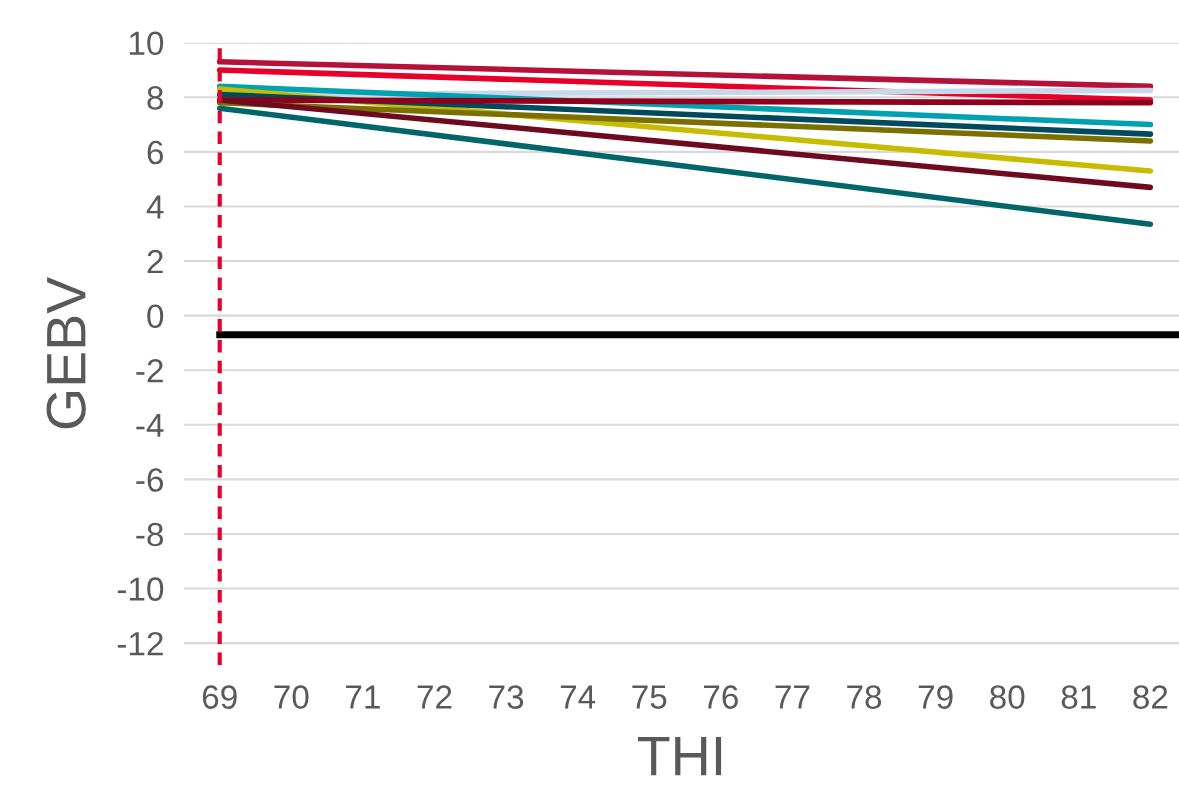 This screenshot has height=806, width=1179. I want to click on x-tick-label: 78, so click(864, 697).